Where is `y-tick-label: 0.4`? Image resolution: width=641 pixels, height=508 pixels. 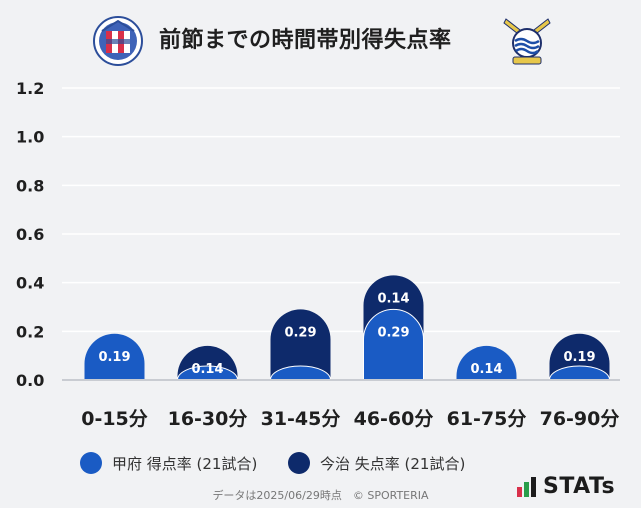
y-tick-label: 0.4 is located at coordinates (30, 283).